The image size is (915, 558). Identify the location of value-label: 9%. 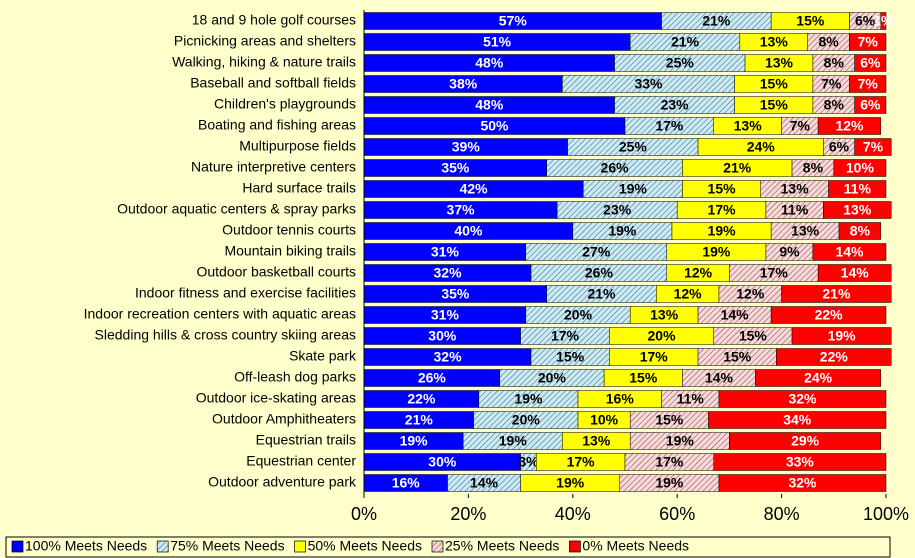
(789, 252).